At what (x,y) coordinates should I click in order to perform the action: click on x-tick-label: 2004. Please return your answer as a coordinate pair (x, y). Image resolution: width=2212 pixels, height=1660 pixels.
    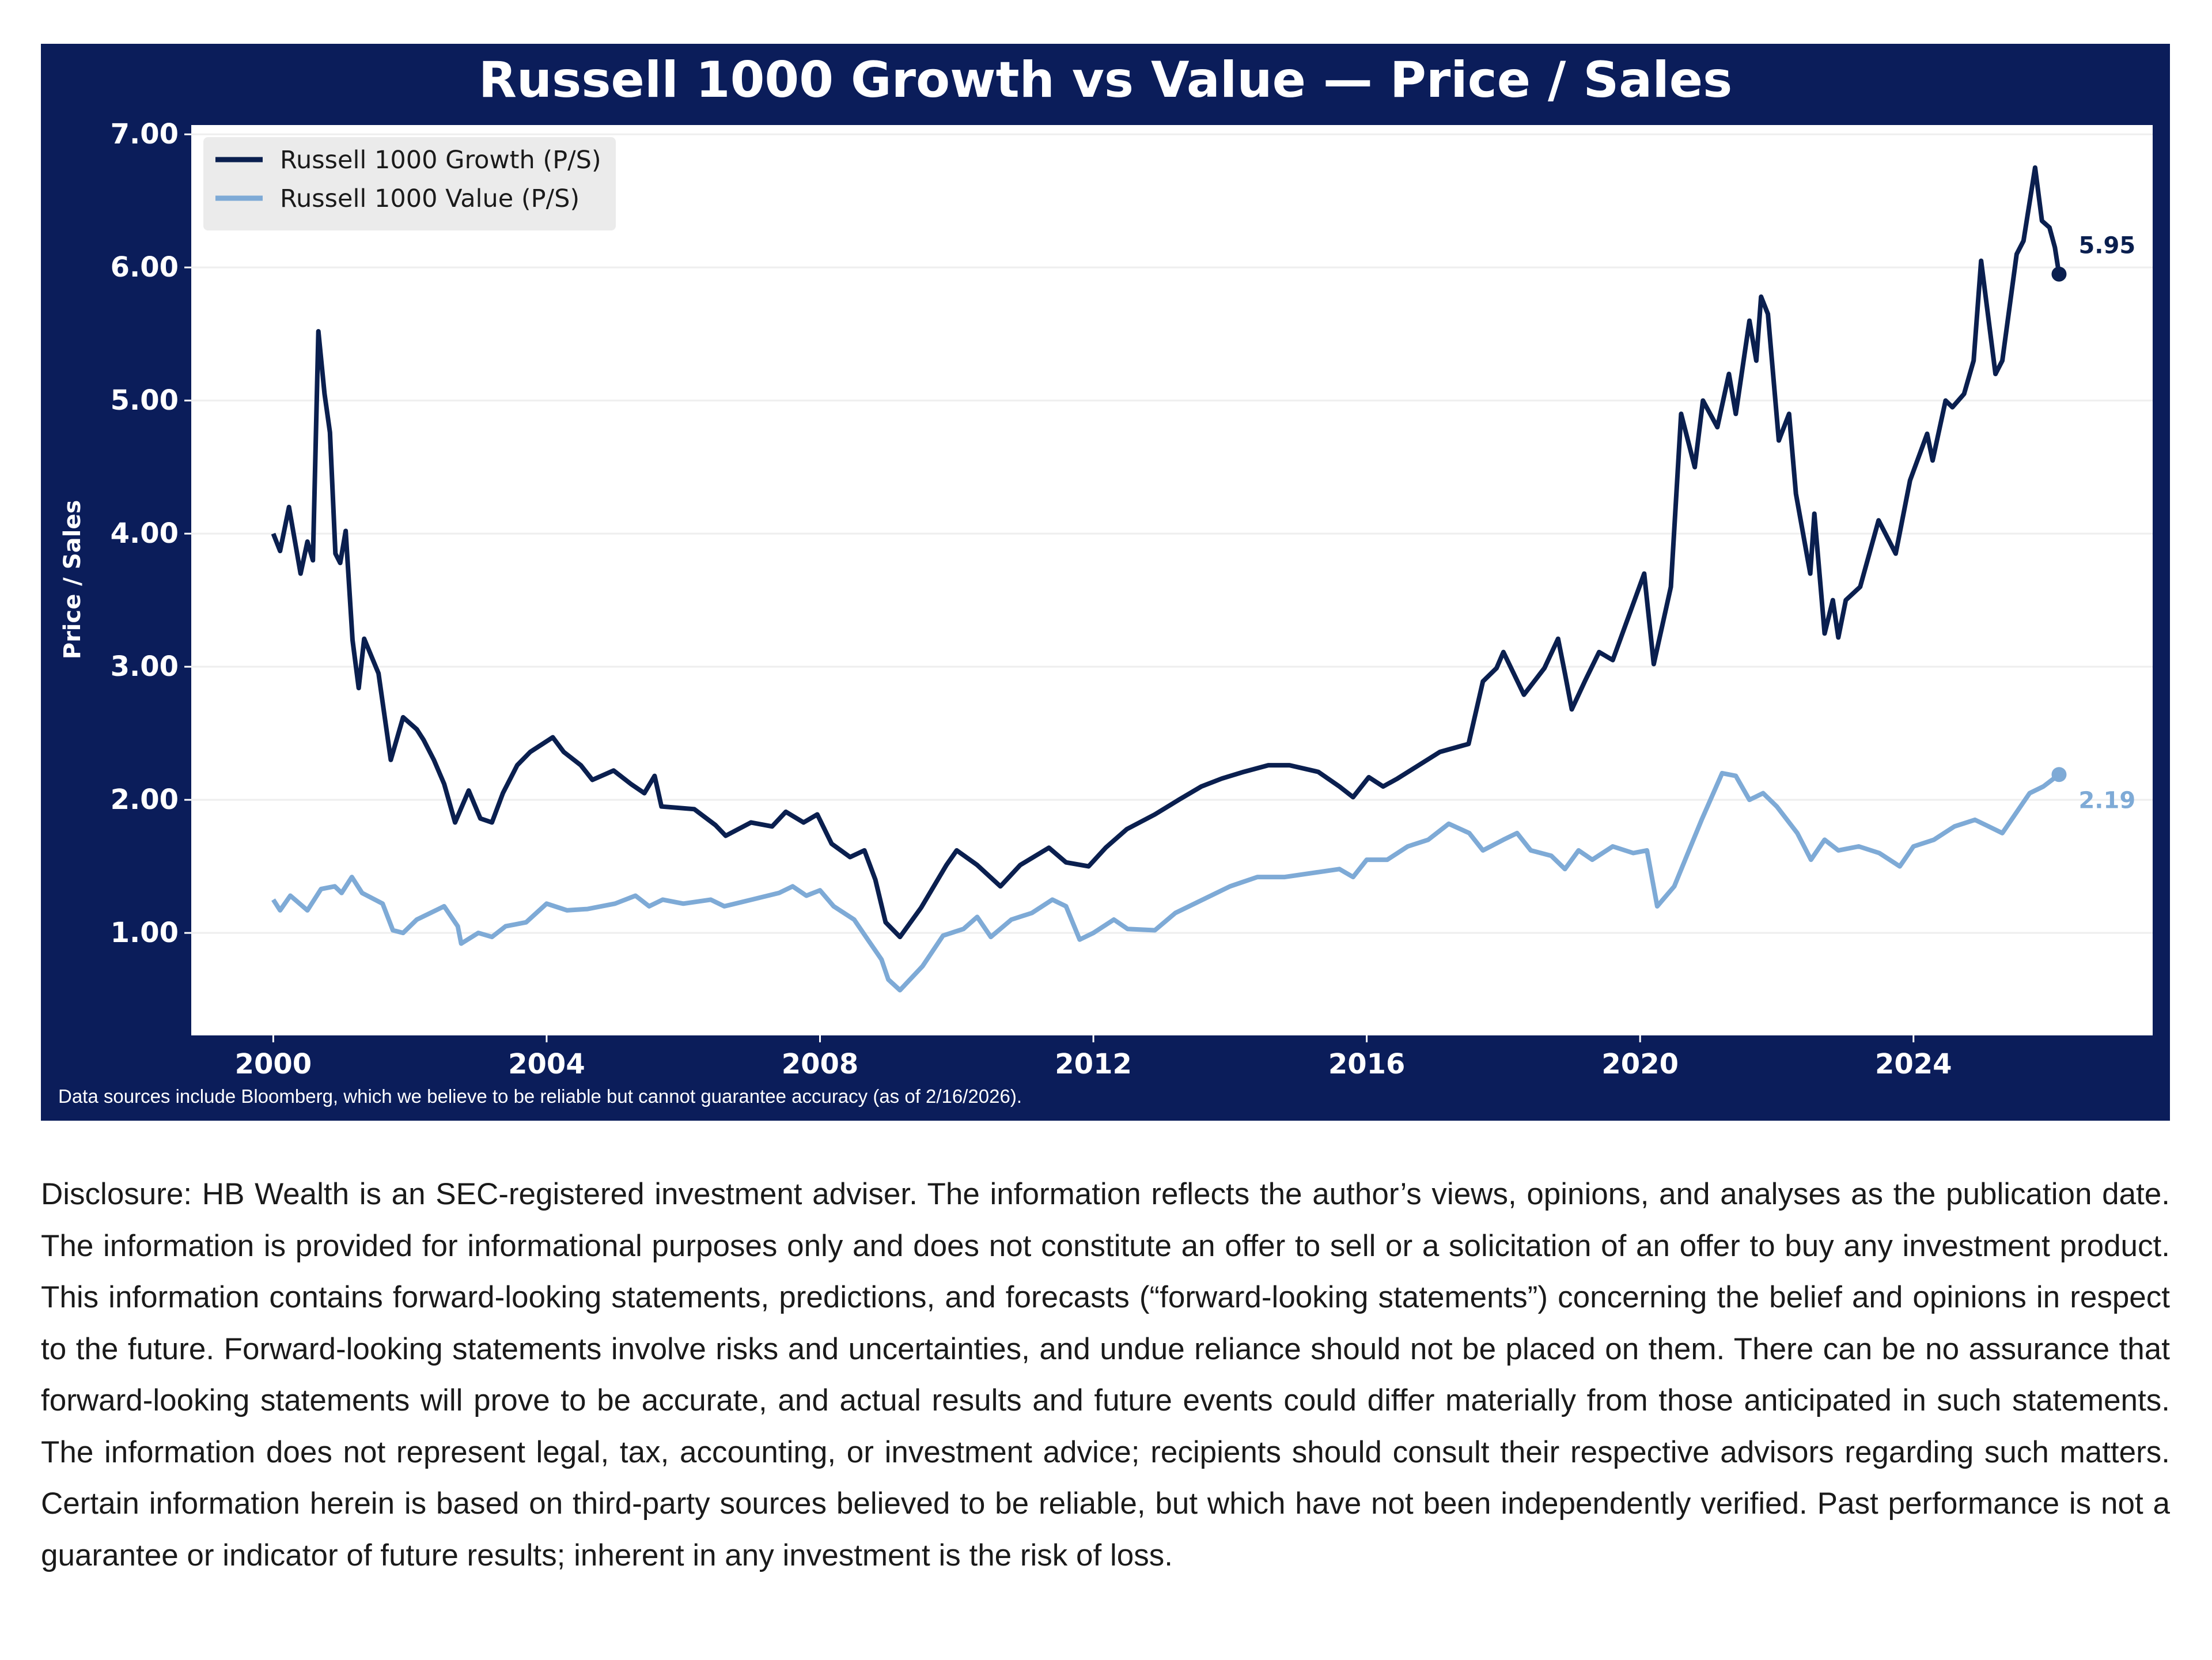
    Looking at the image, I should click on (546, 1064).